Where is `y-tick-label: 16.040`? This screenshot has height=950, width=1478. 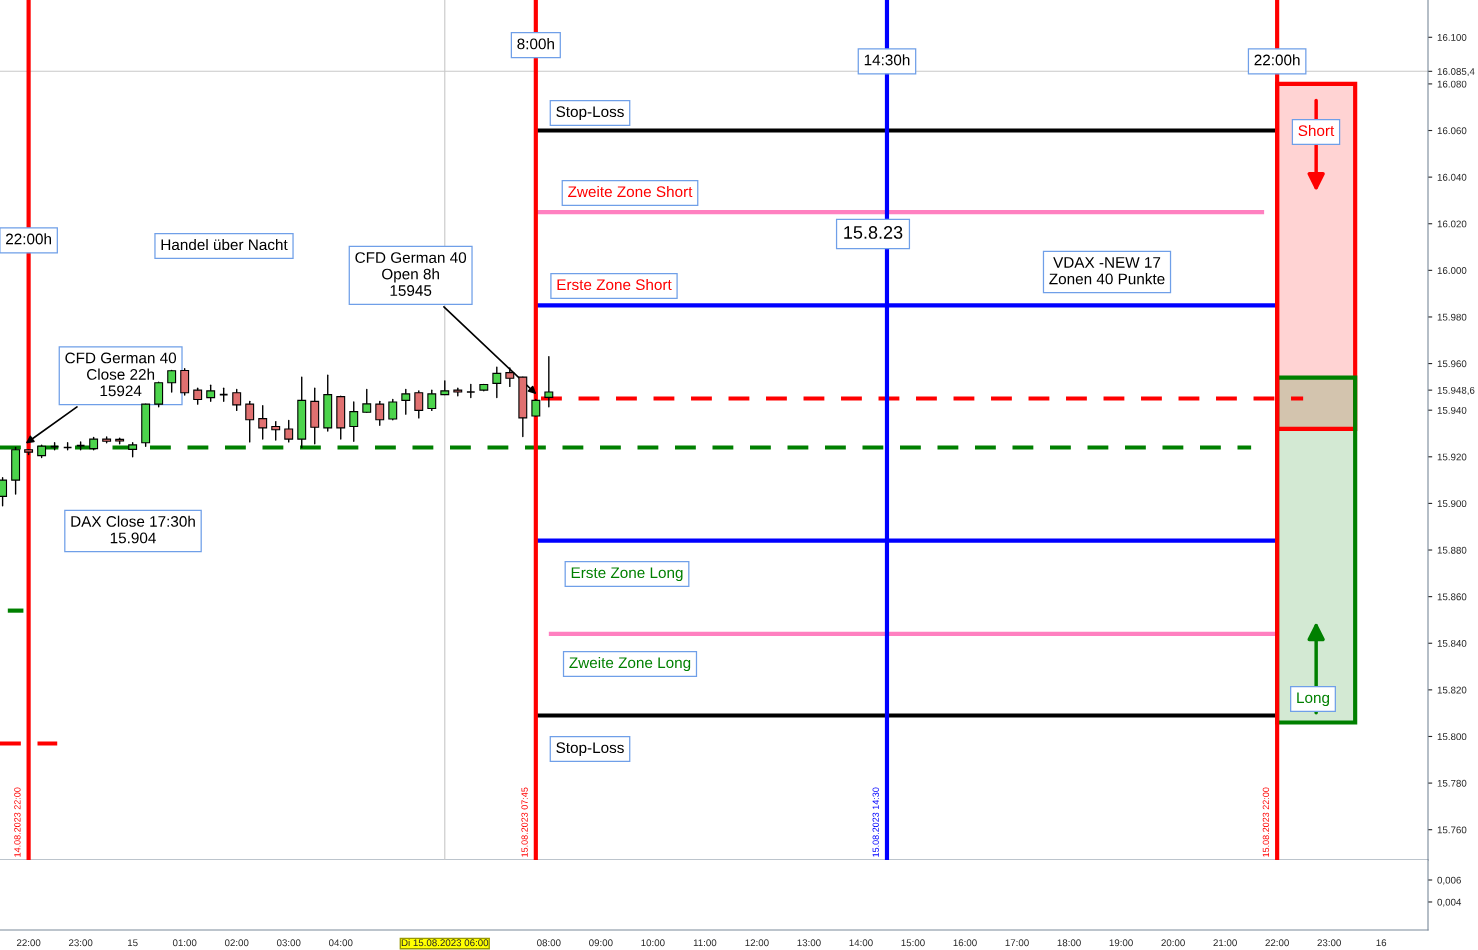
y-tick-label: 16.040 is located at coordinates (1452, 177).